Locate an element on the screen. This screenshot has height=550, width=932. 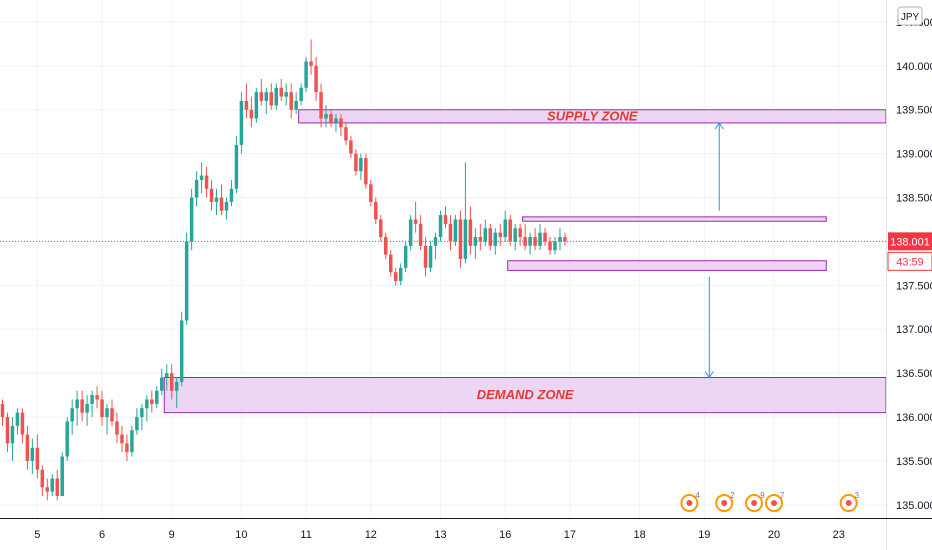
last-price-box is located at coordinates (910, 241).